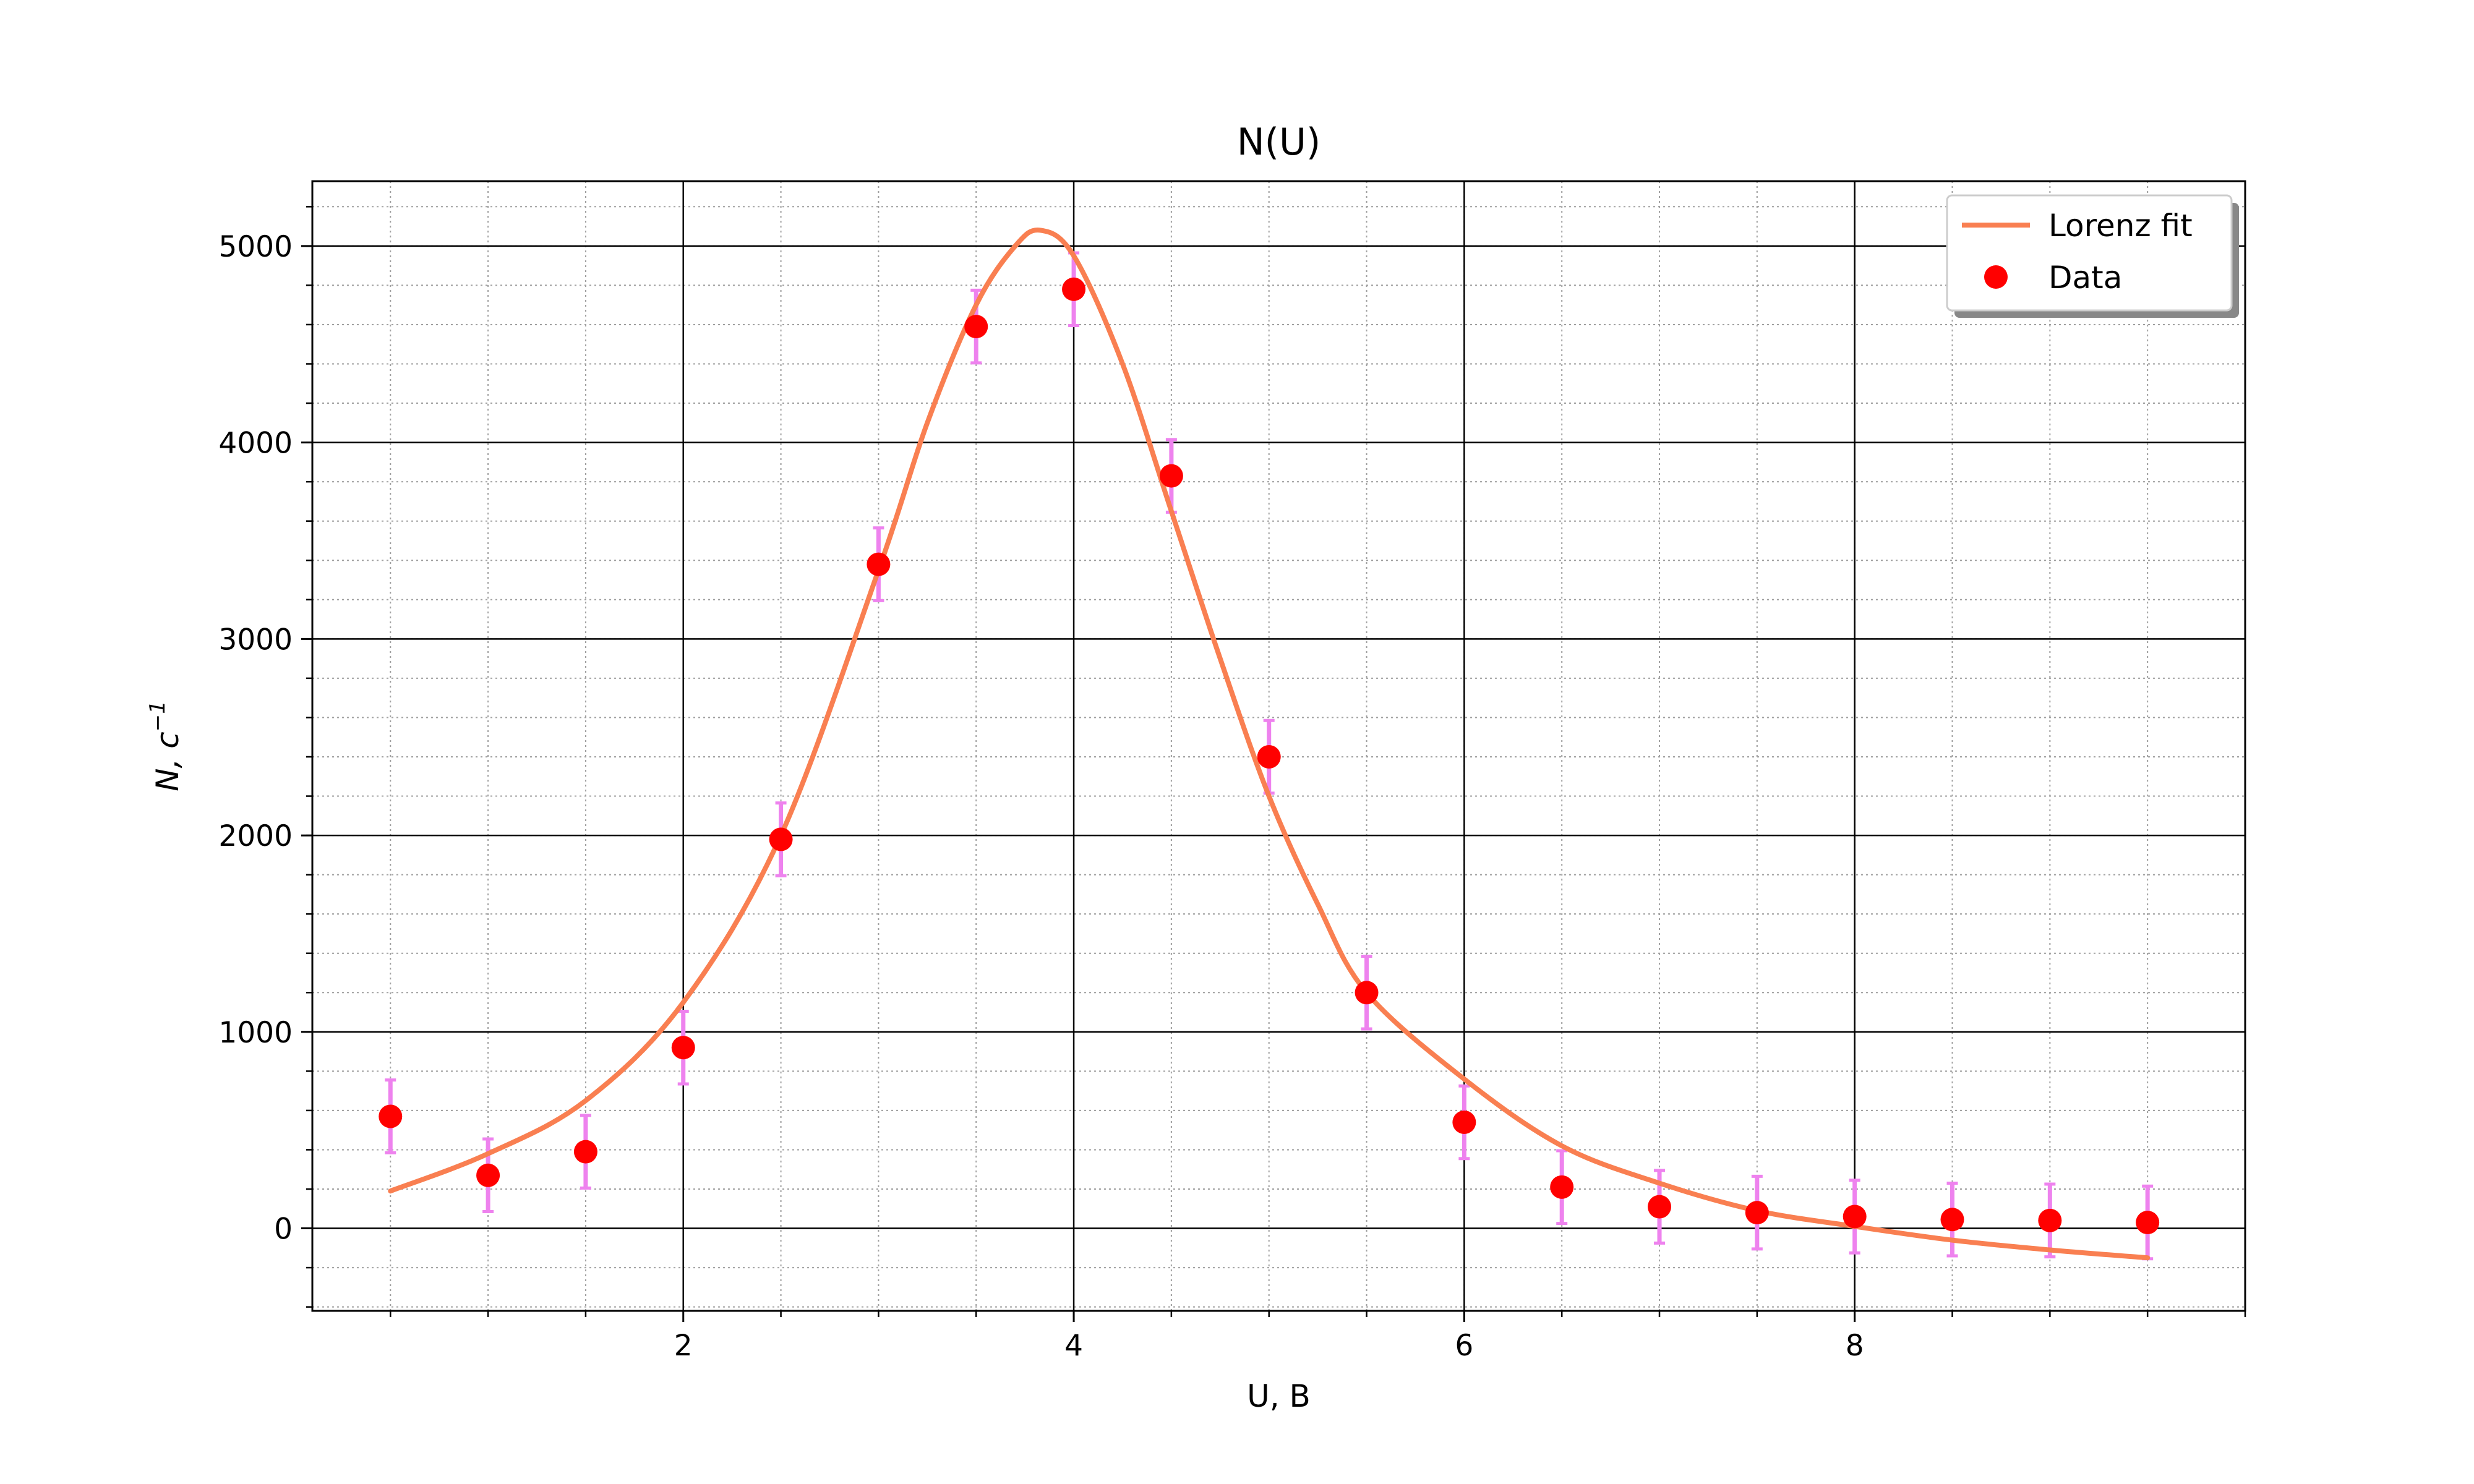 The height and width of the screenshot is (1484, 2474). What do you see at coordinates (255, 640) in the screenshot?
I see `y-tick-label: 3000` at bounding box center [255, 640].